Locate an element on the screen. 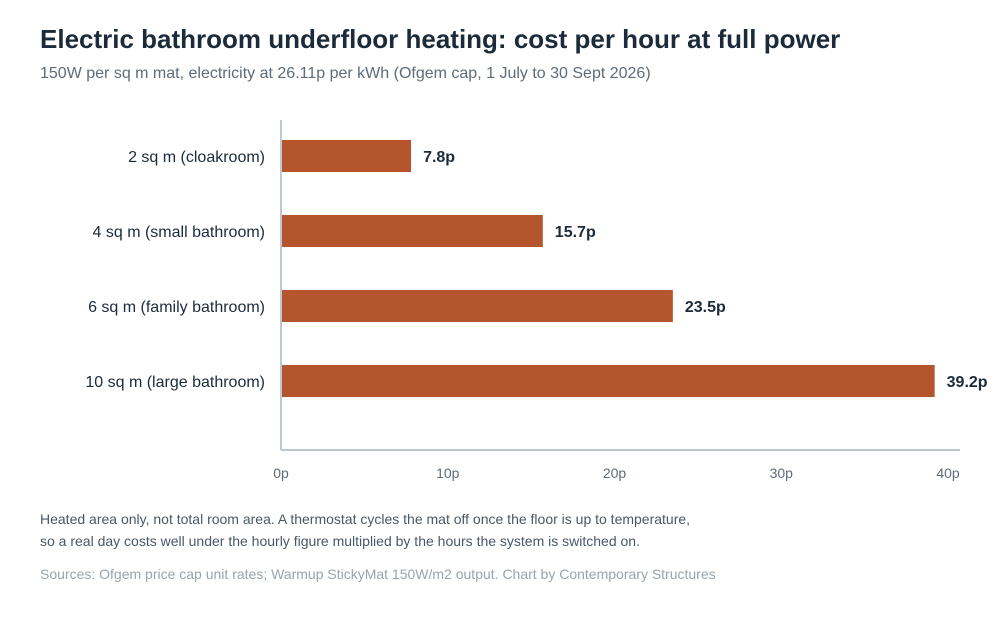 This screenshot has width=1000, height=620. x-tick-label: 0p is located at coordinates (281, 473).